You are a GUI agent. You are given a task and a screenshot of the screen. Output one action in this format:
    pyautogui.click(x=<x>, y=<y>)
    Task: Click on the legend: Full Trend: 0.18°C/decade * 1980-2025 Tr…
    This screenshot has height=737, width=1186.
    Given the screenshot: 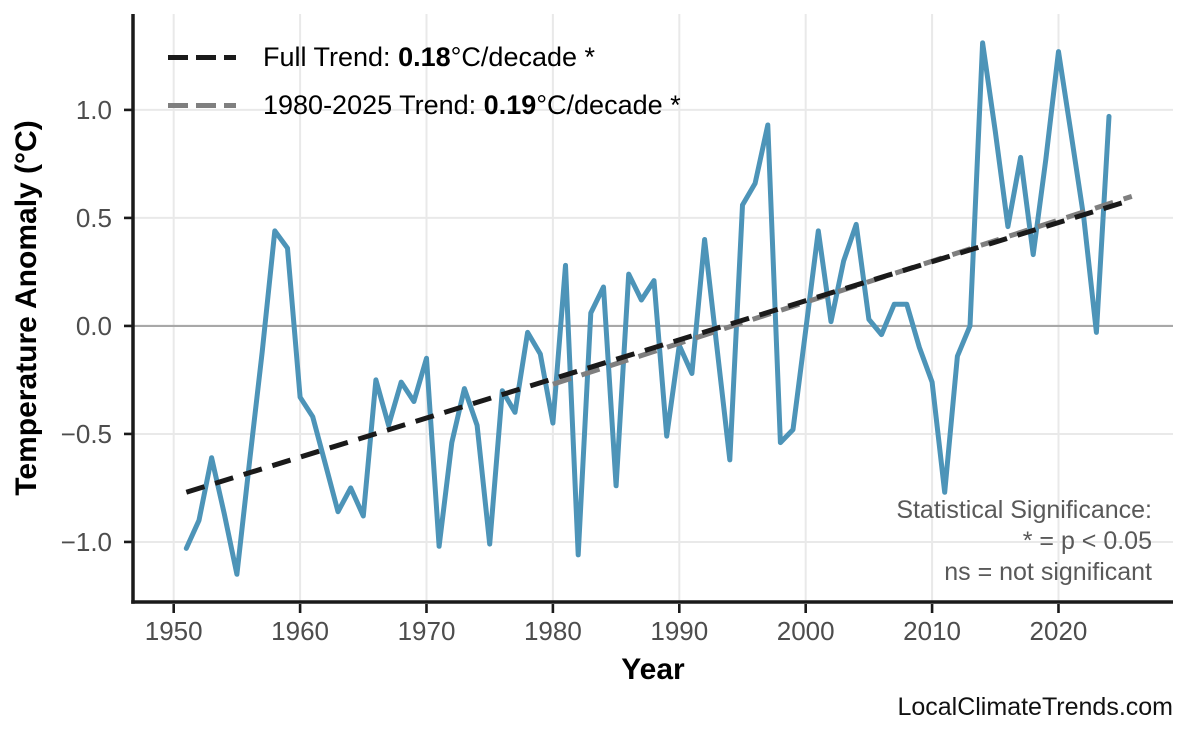 What is the action you would take?
    pyautogui.click(x=424, y=81)
    